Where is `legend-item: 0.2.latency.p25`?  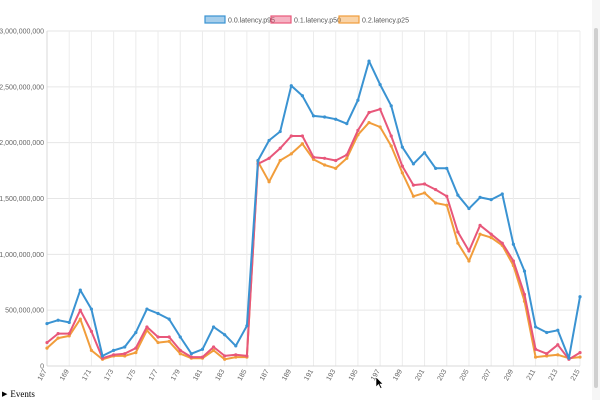 legend-item: 0.2.latency.p25 is located at coordinates (373, 20).